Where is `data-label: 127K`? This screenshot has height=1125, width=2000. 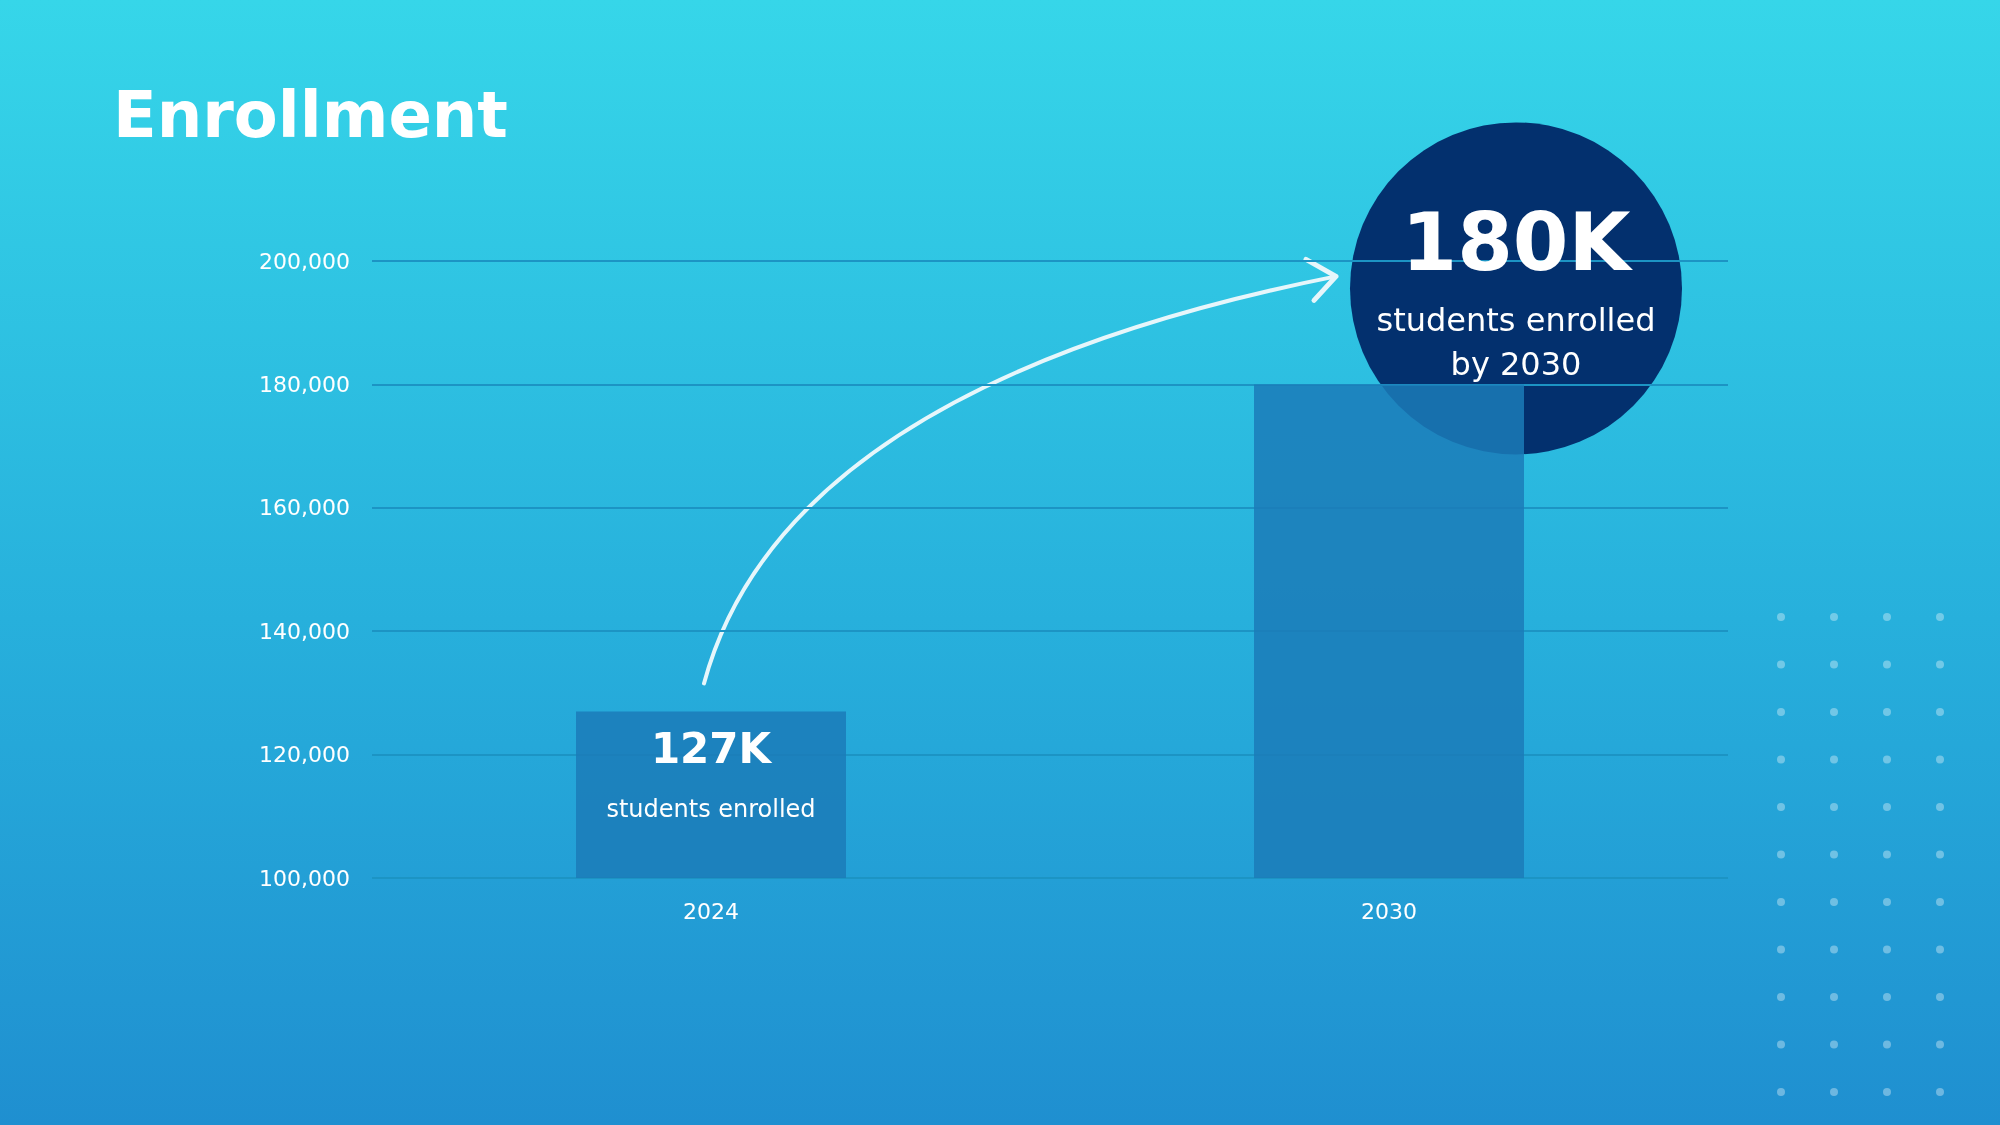
data-label: 127K is located at coordinates (711, 748).